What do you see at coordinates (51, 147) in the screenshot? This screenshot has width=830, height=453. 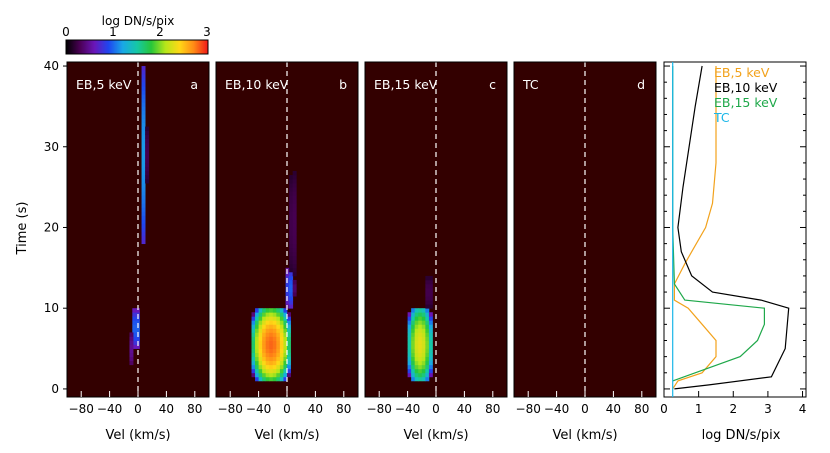 I see `y-tick-label: 30` at bounding box center [51, 147].